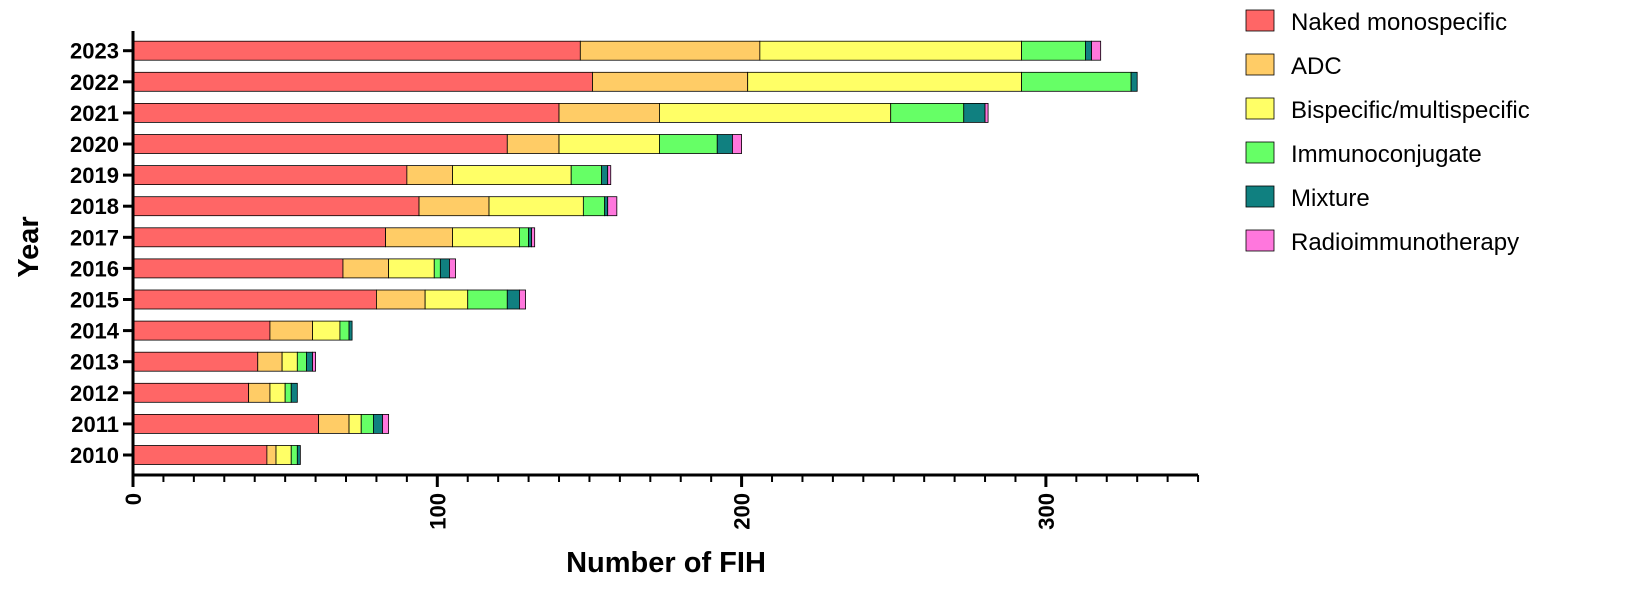 The image size is (1632, 599). What do you see at coordinates (94, 455) in the screenshot?
I see `y-tick-label-2010: 2010` at bounding box center [94, 455].